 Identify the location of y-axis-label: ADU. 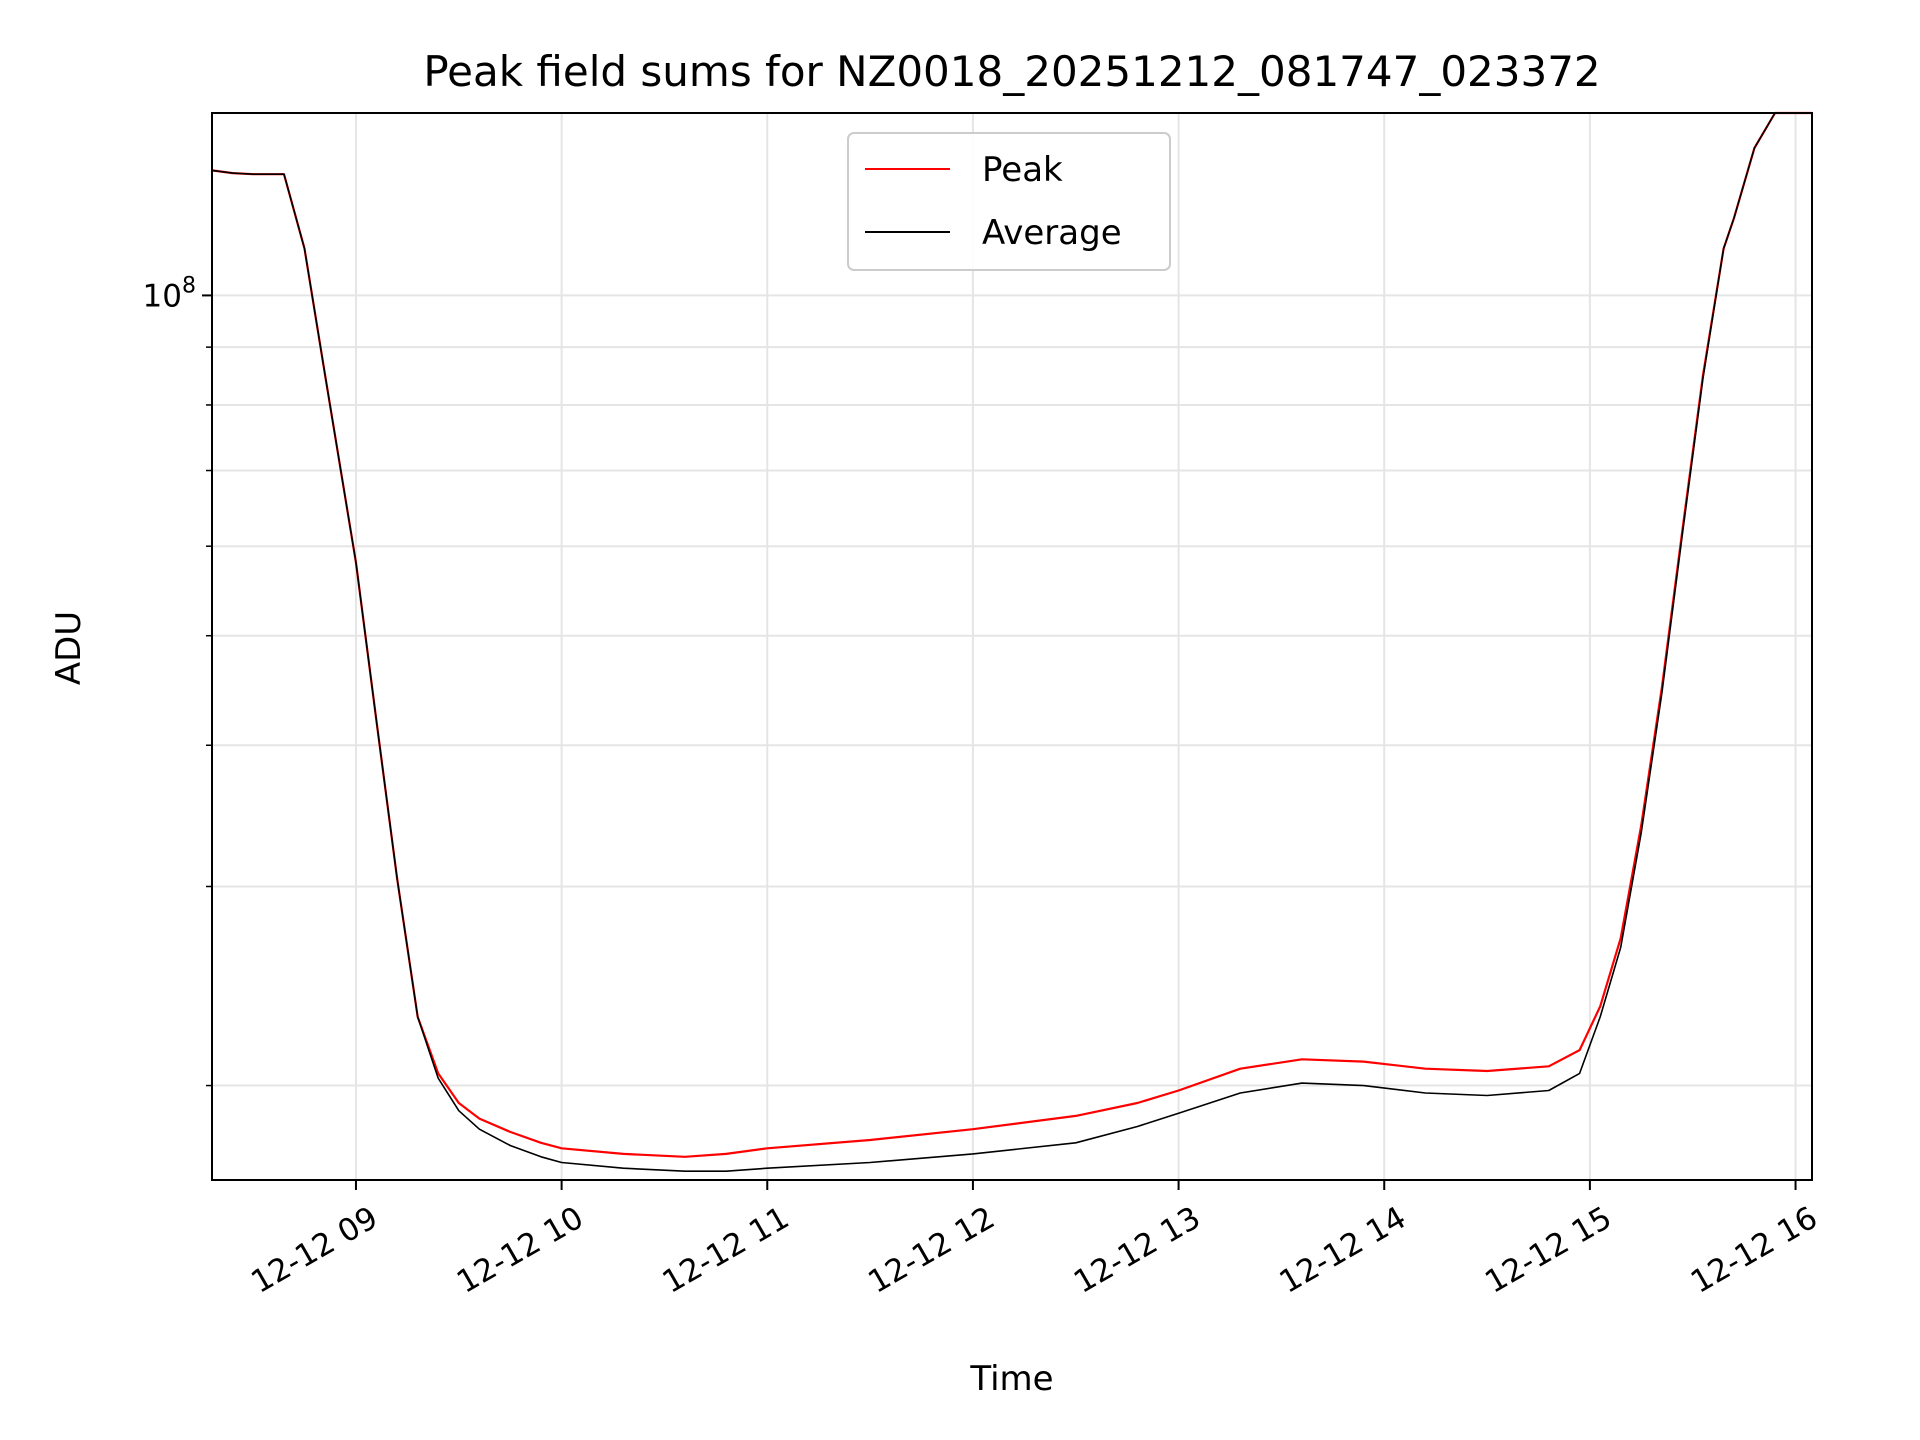
(69, 648).